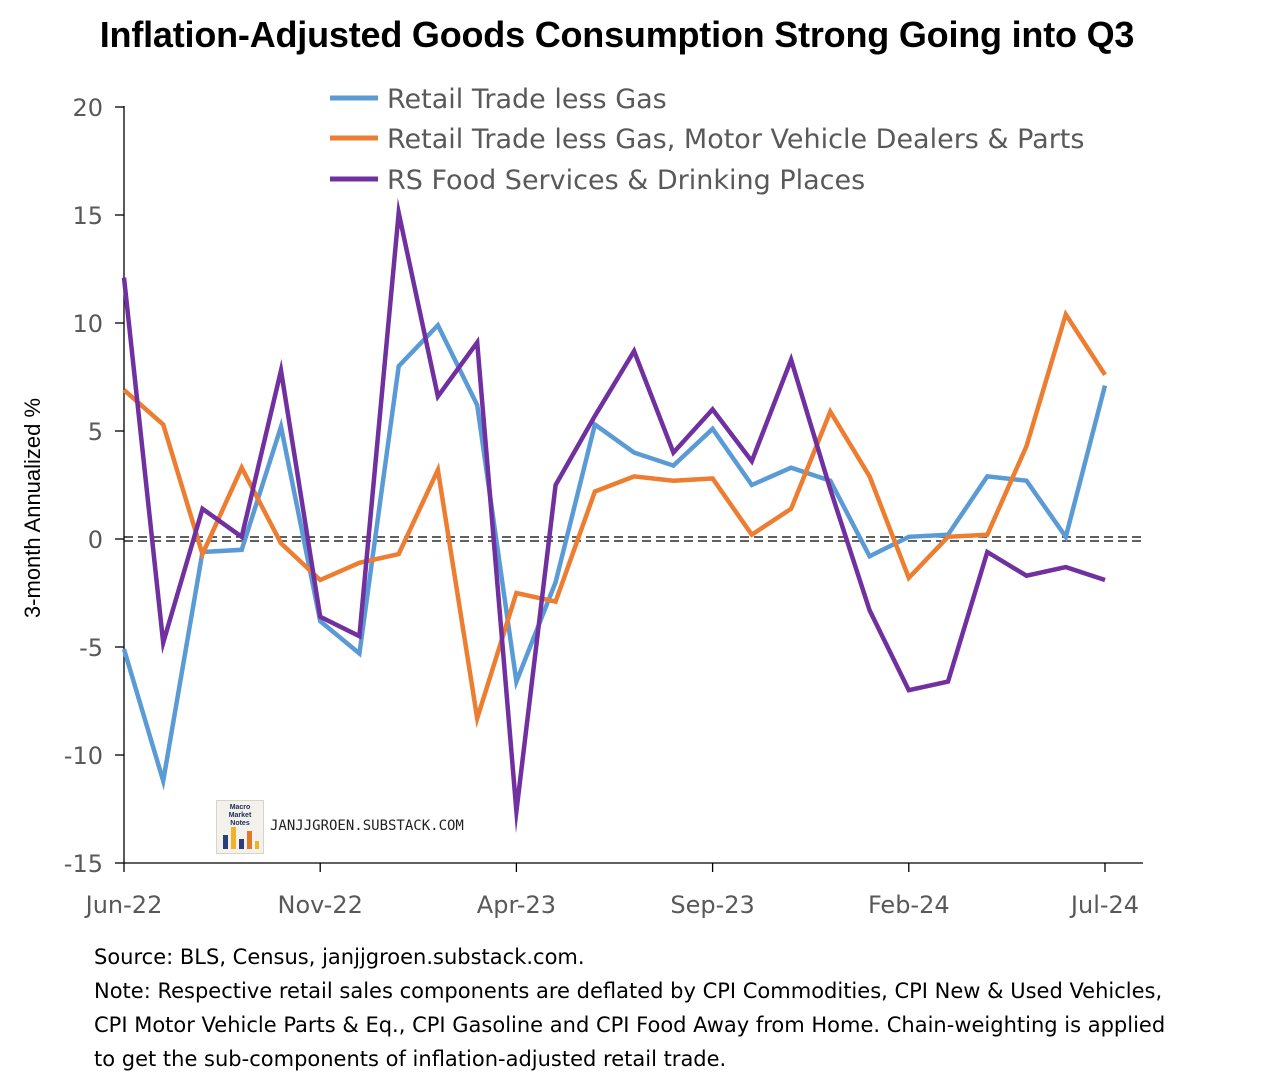 The image size is (1269, 1080). I want to click on logo-text: Macro Market Notes, so click(240, 815).